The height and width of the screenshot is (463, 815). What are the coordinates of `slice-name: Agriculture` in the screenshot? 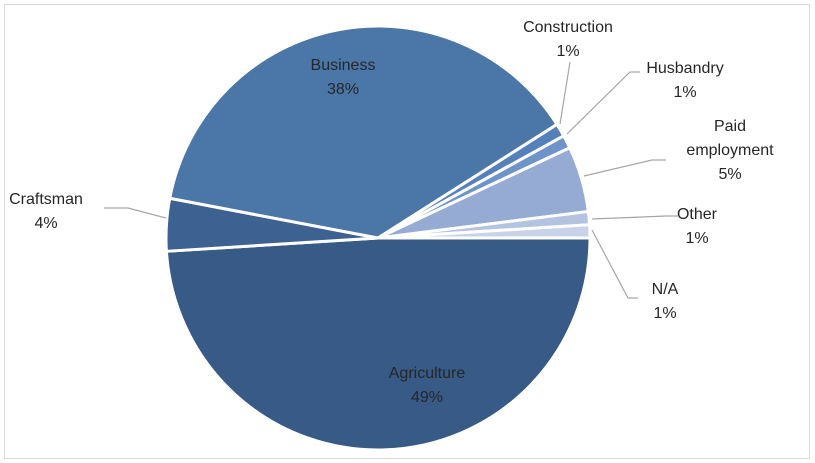 It's located at (427, 373).